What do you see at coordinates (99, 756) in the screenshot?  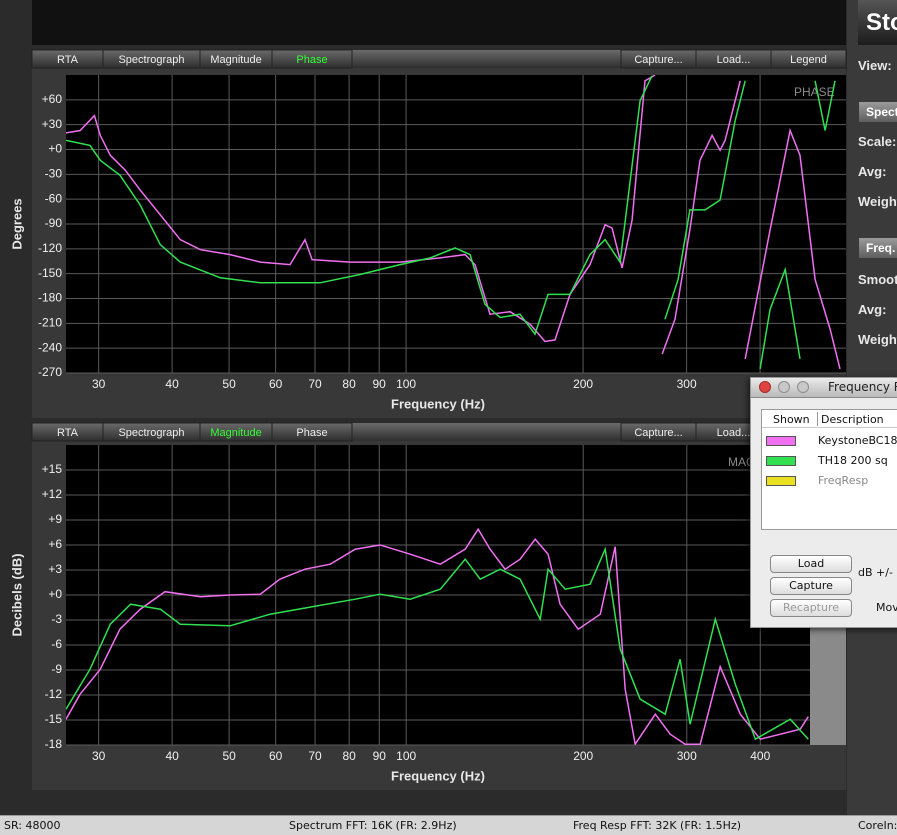 I see `x-tick-label: 30` at bounding box center [99, 756].